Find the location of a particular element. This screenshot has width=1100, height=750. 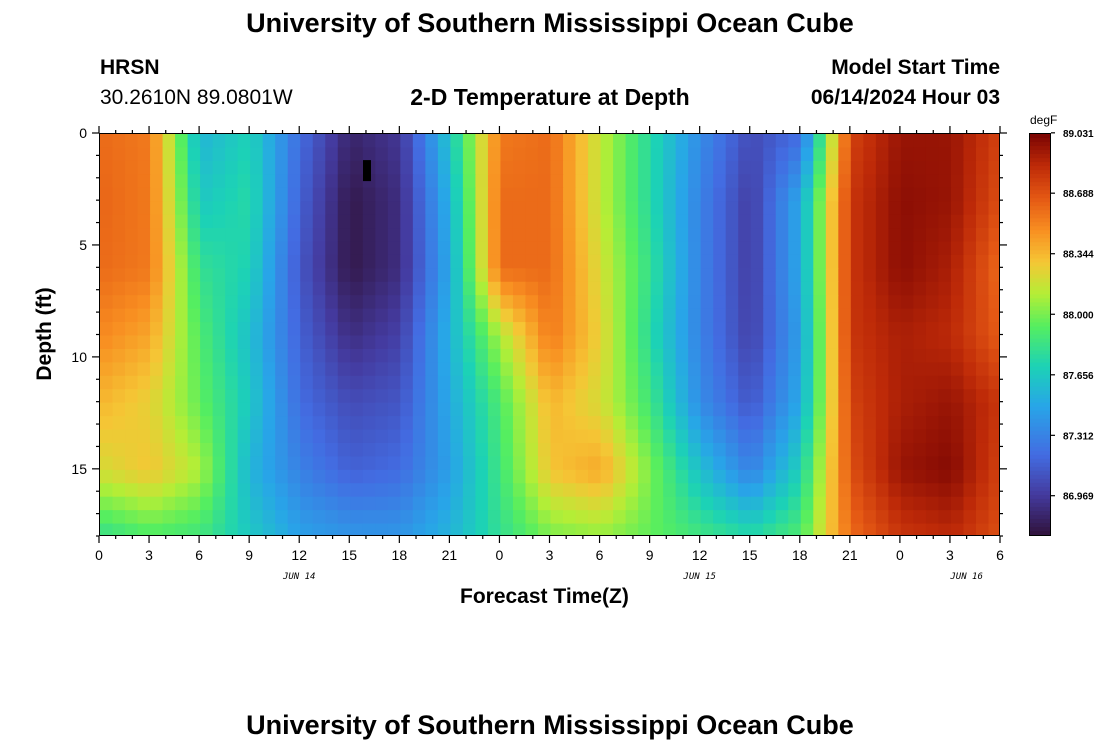

x-tick-label: 18 is located at coordinates (800, 555).